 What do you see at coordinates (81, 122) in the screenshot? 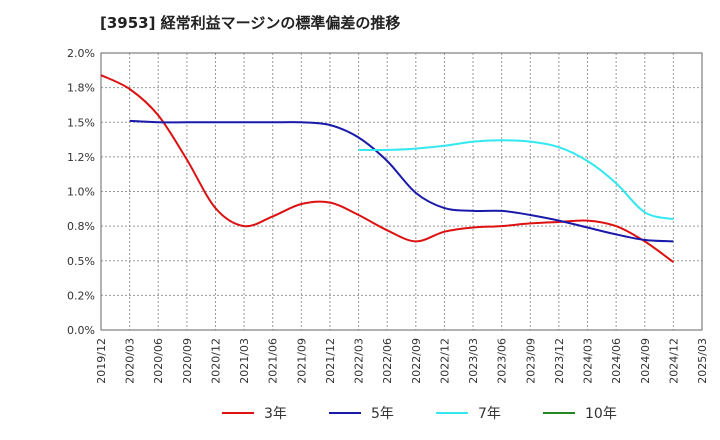
I see `y-tick-label: 1.5%` at bounding box center [81, 122].